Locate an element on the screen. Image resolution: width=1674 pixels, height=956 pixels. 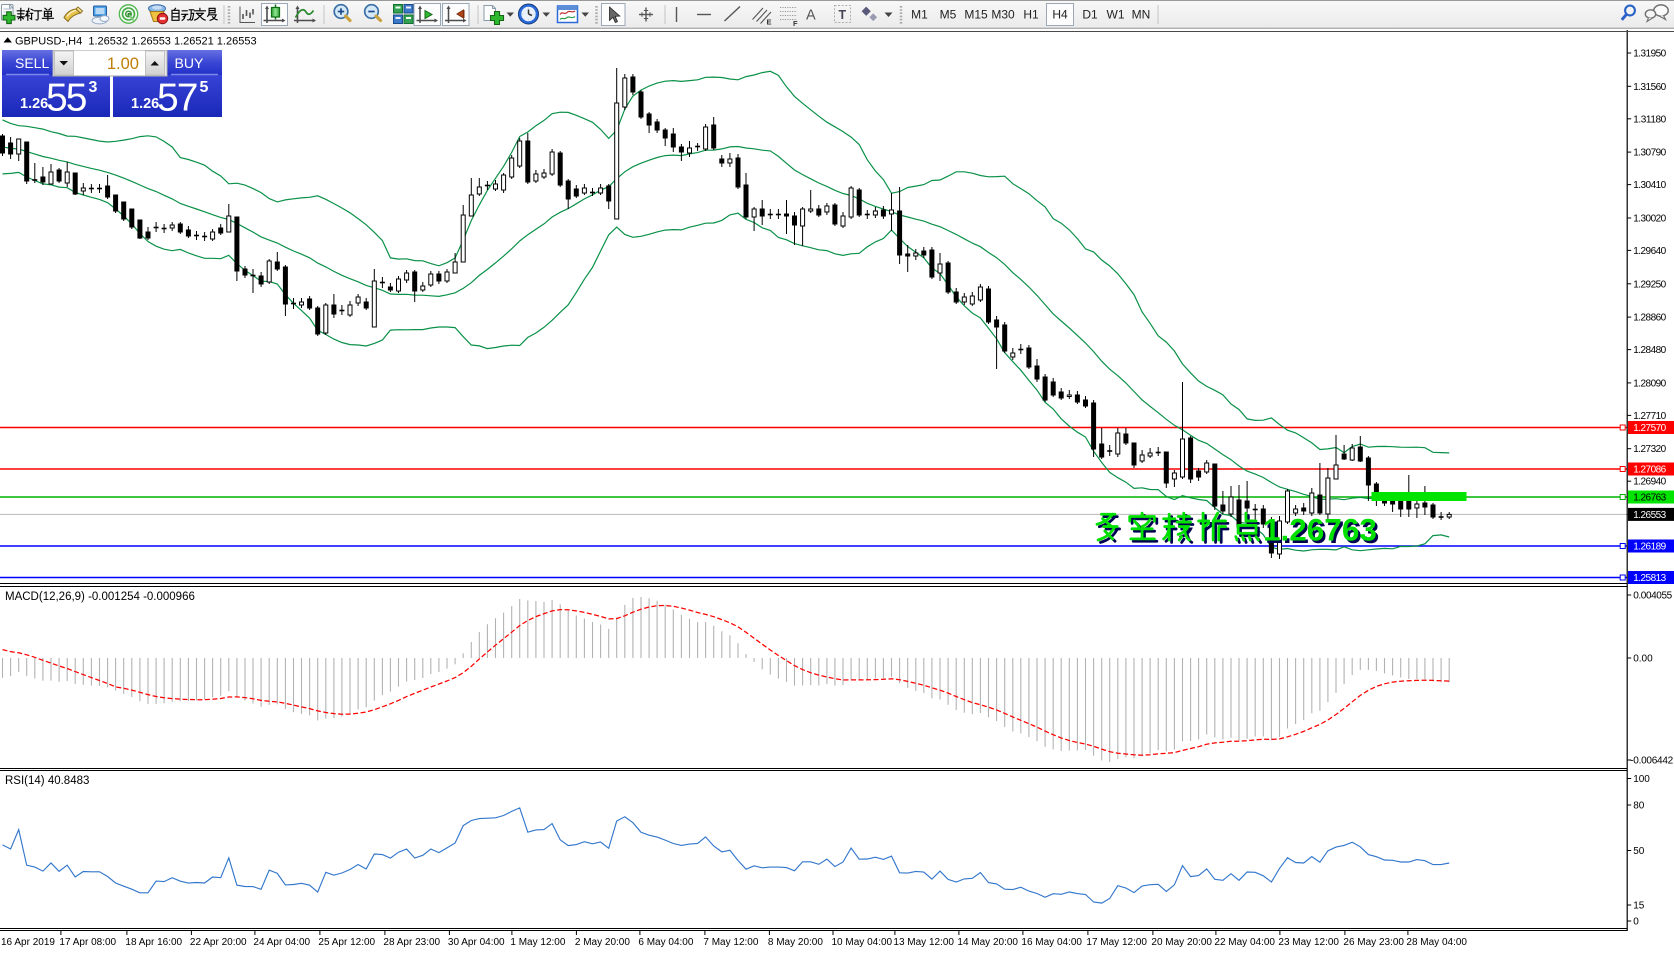
svg-text: M5 is located at coordinates (948, 15).